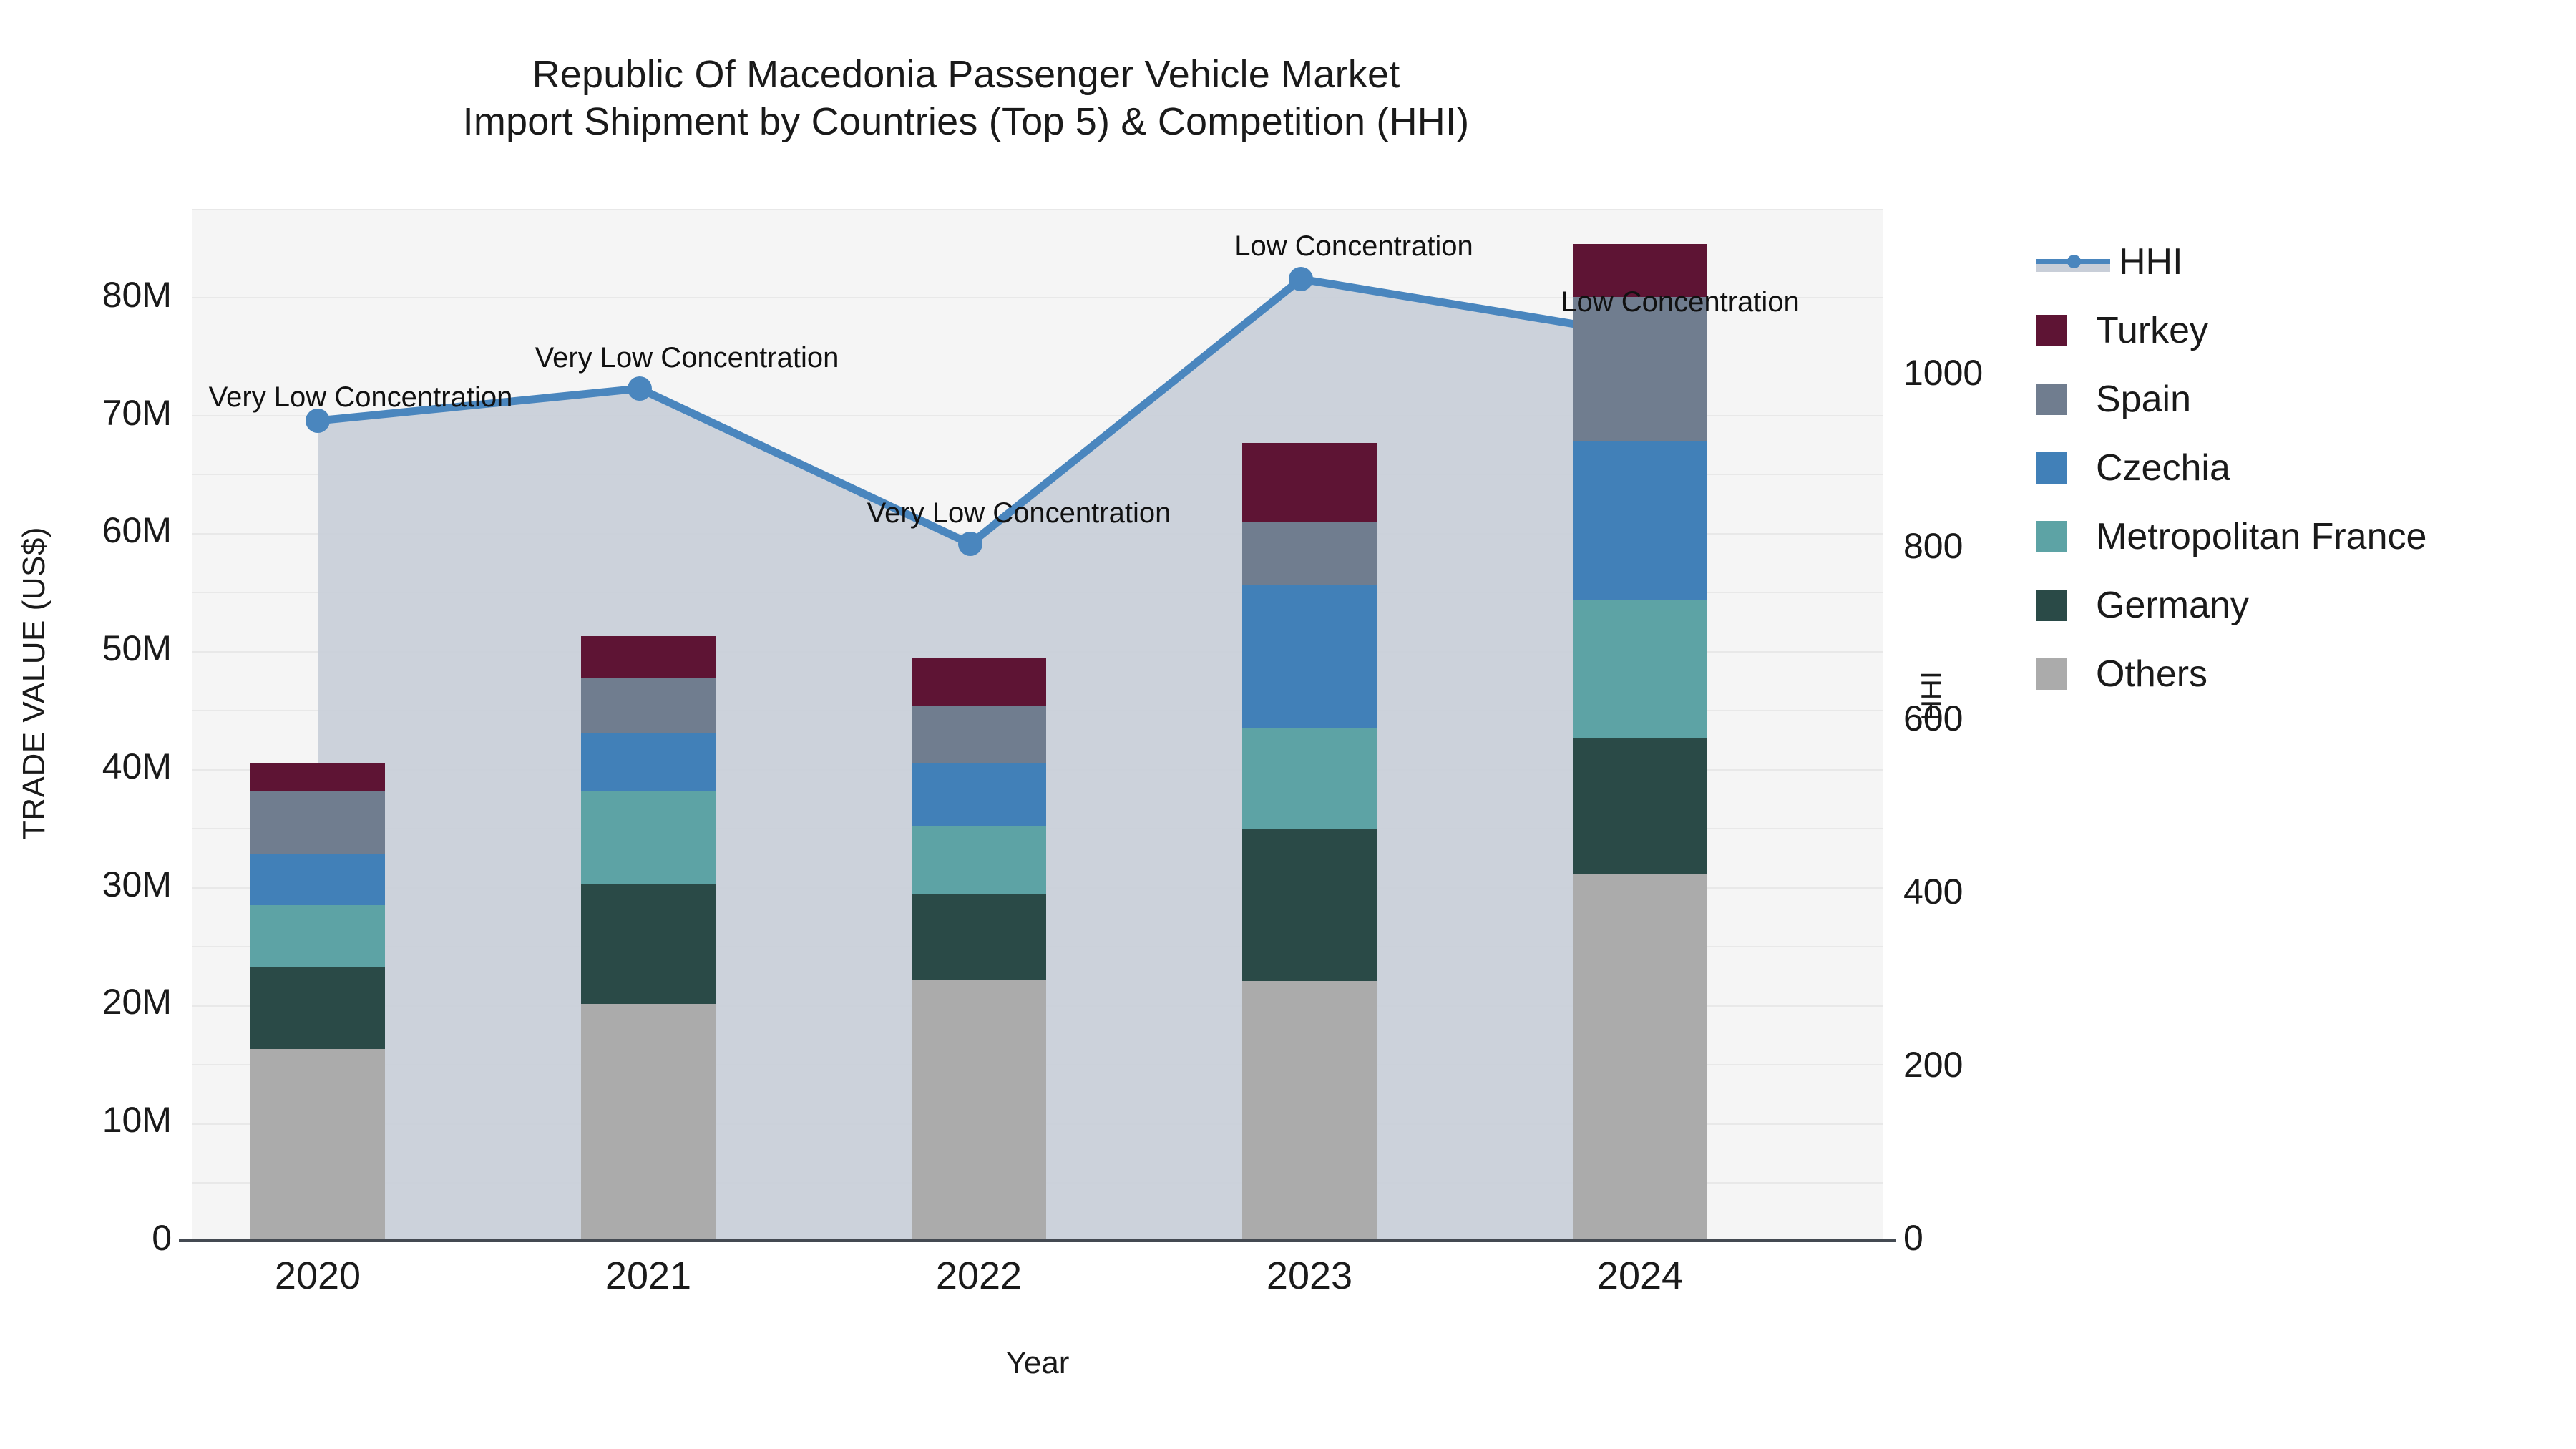 This screenshot has height=1449, width=2576. What do you see at coordinates (1640, 1057) in the screenshot?
I see `bar-2024-others` at bounding box center [1640, 1057].